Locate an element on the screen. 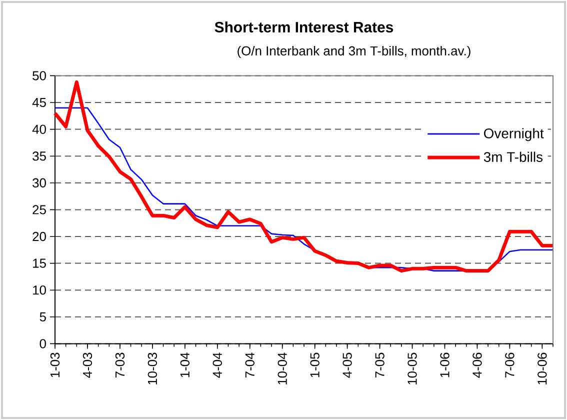 The height and width of the screenshot is (420, 567). x-tick-label: 10-03 is located at coordinates (153, 368).